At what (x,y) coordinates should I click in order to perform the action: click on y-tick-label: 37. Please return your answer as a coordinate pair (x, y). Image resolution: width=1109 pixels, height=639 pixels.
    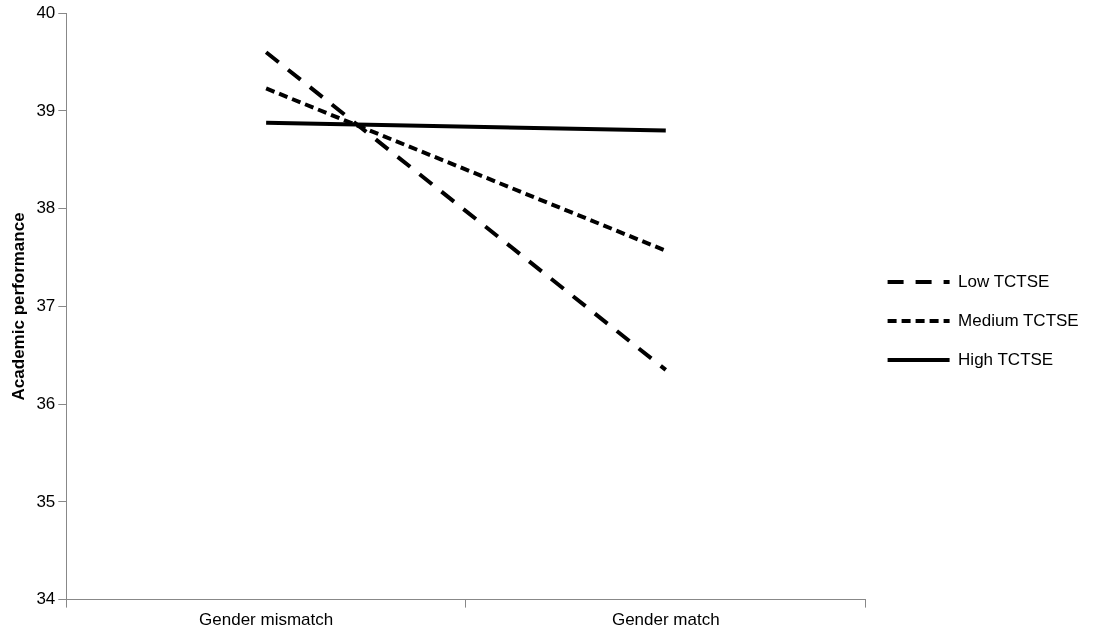
    Looking at the image, I should click on (46, 306).